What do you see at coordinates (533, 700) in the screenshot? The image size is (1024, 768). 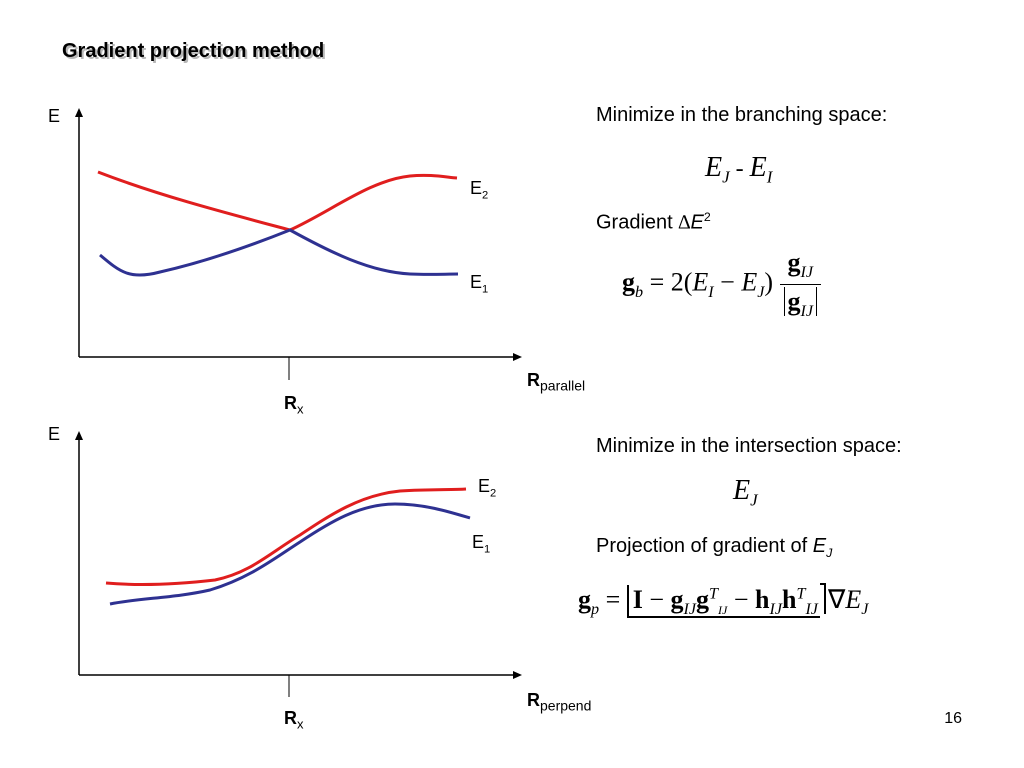 I see `bottom-x-axis-label-main: R` at bounding box center [533, 700].